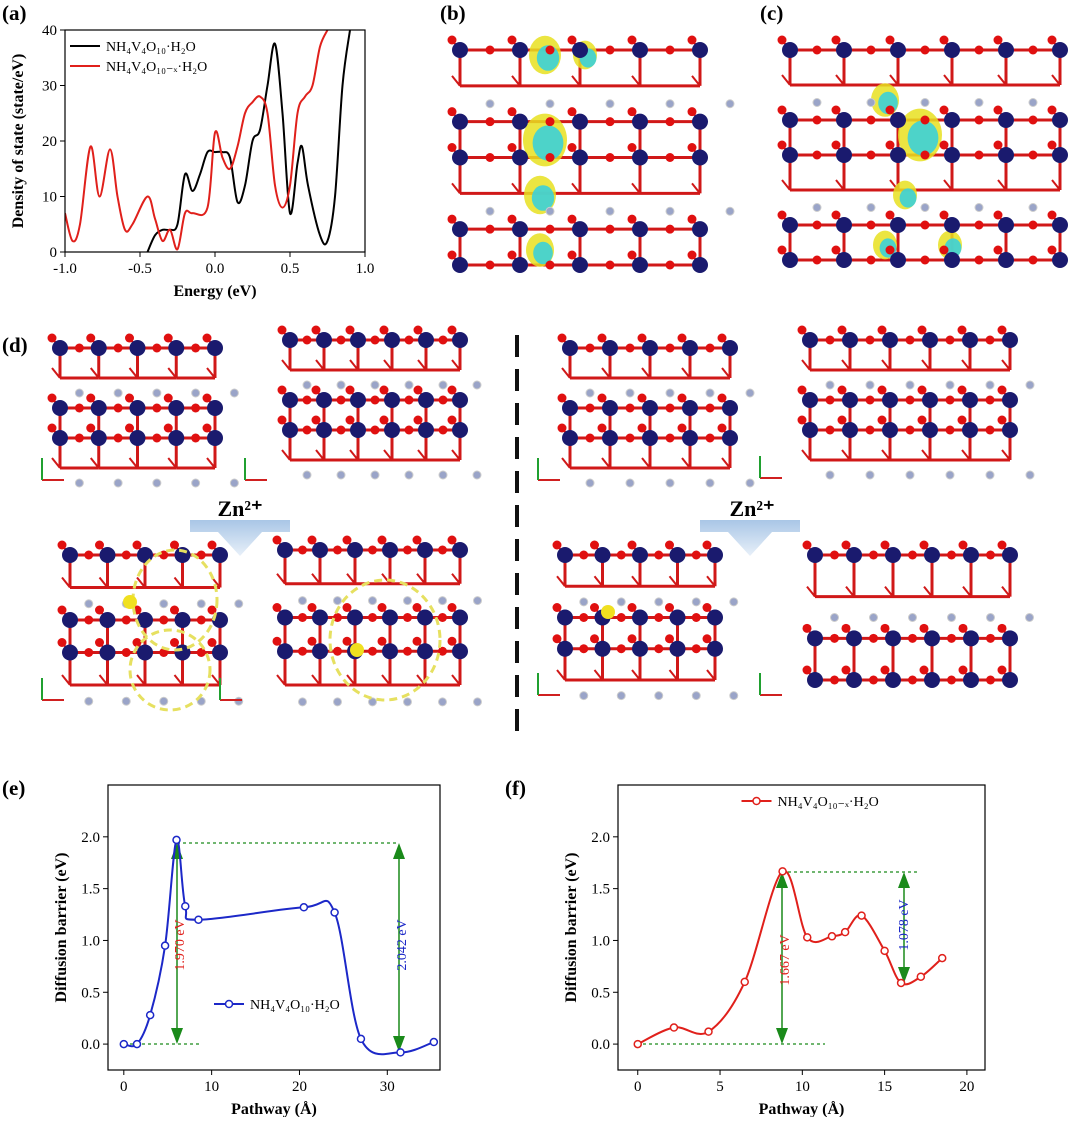  I want to click on legend-label: NH₄V₄O₁₀·H₂O, so click(295, 1005).